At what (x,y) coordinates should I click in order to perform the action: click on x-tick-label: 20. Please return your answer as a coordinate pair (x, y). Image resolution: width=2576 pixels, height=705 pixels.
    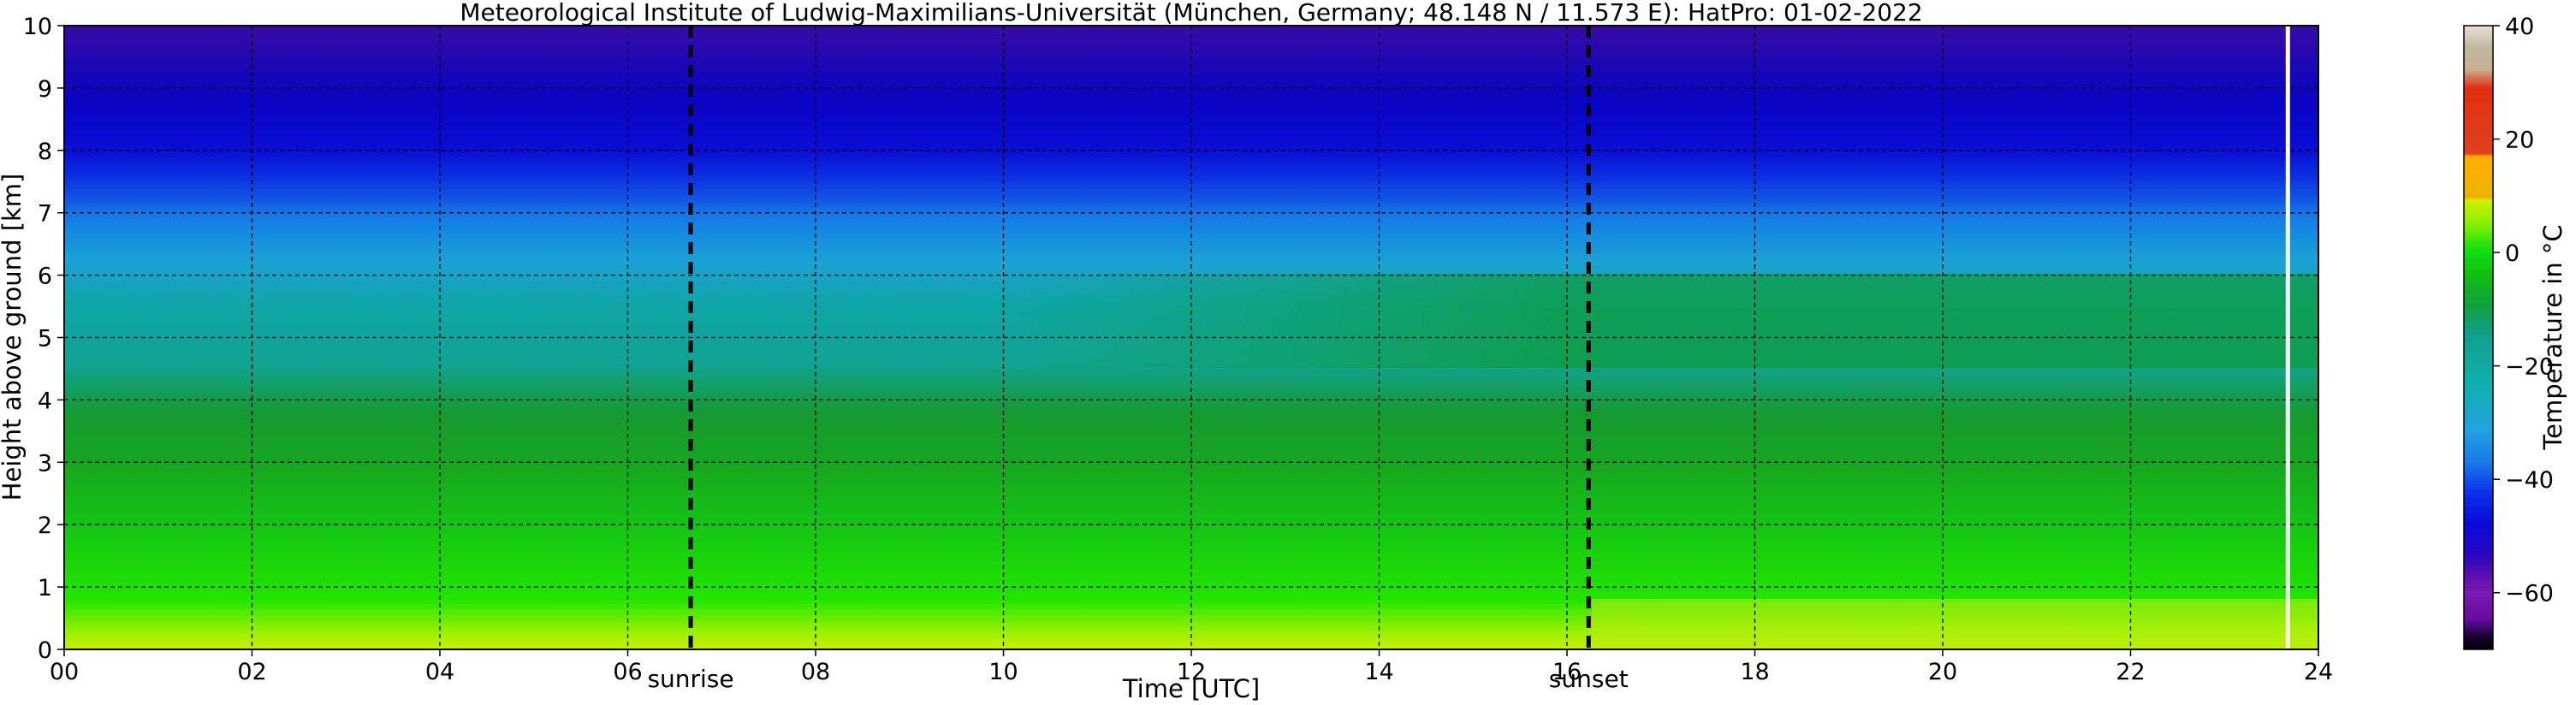
    Looking at the image, I should click on (1942, 672).